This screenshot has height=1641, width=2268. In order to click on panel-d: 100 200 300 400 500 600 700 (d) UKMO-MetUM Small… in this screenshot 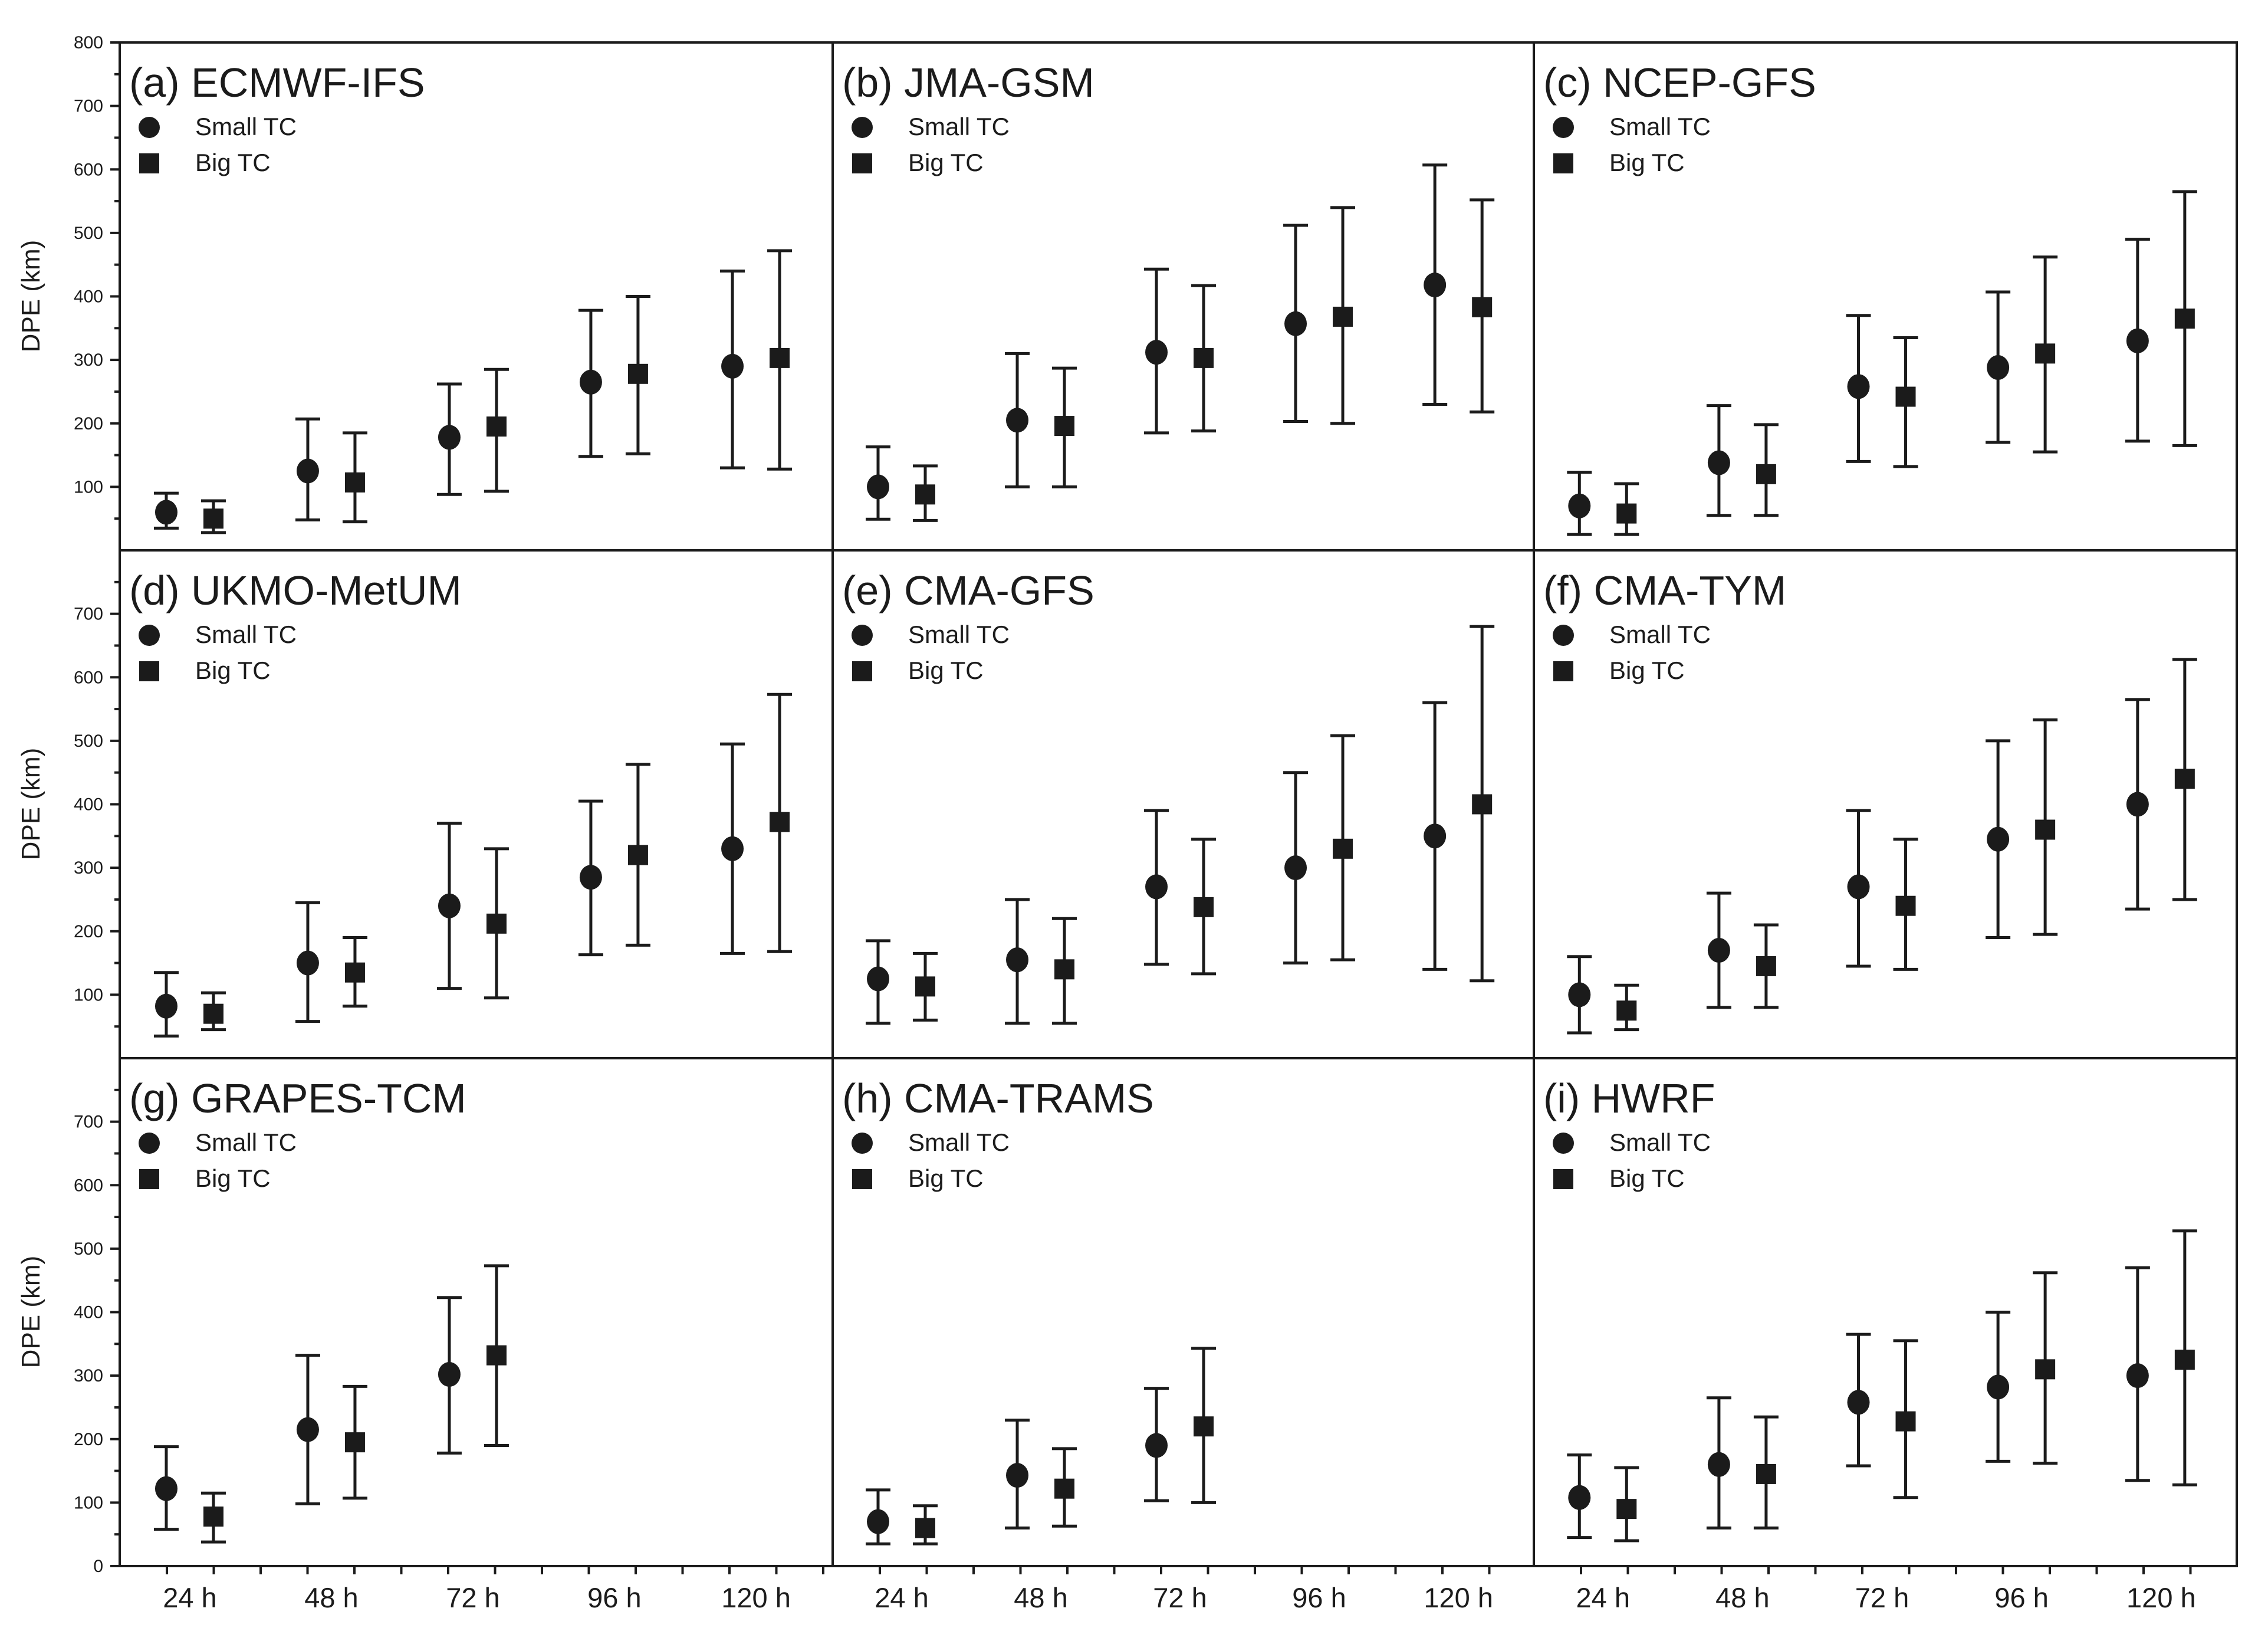, I will do `click(454, 804)`.